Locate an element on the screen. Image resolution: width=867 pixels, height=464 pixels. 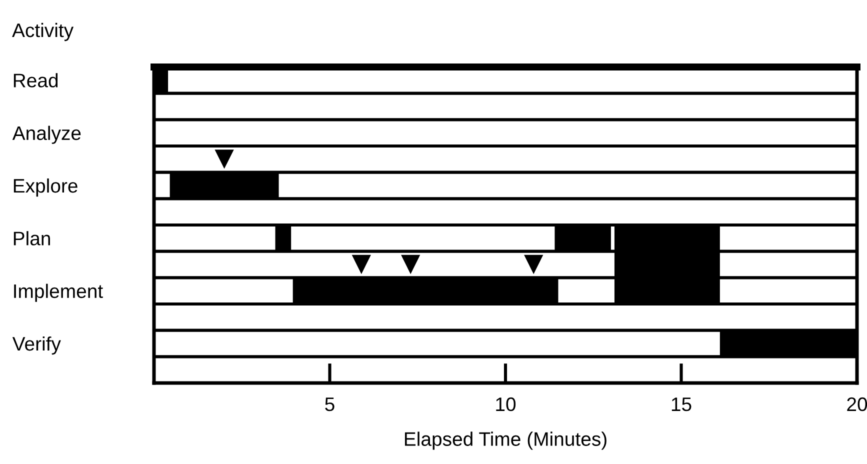
y-tick-label: Verify is located at coordinates (36, 345).